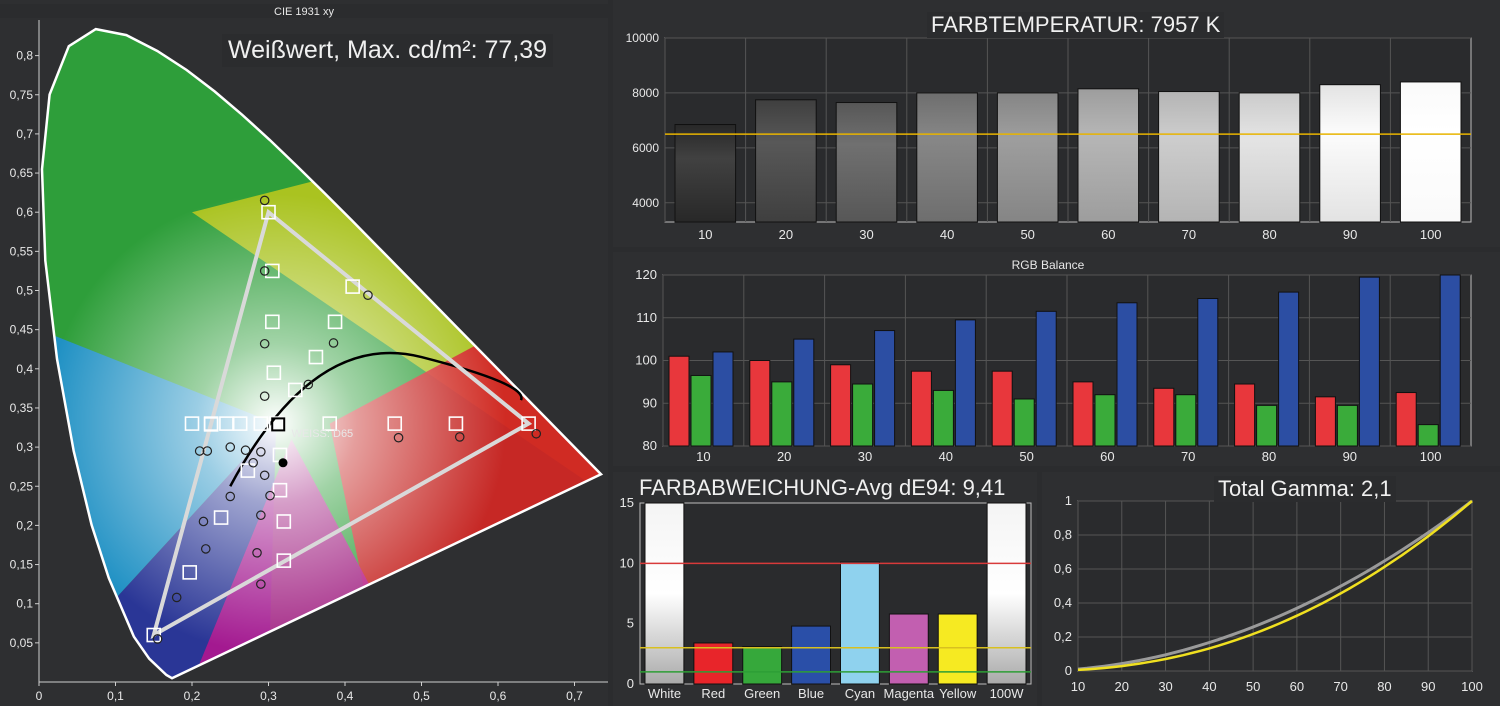  What do you see at coordinates (1027, 234) in the screenshot?
I see `ct-x-tick-label: 50` at bounding box center [1027, 234].